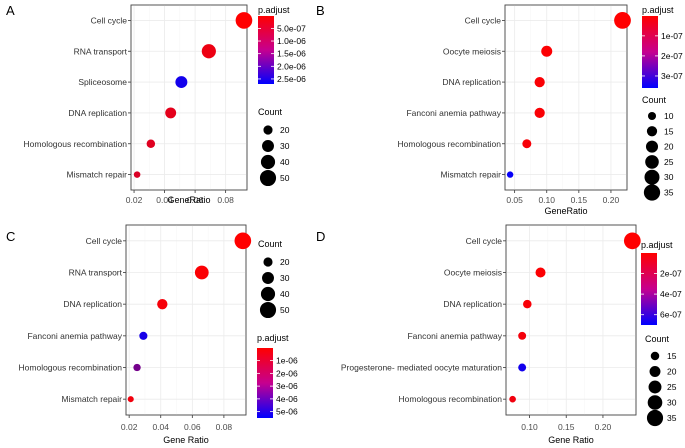 Image resolution: width=685 pixels, height=448 pixels. I want to click on color-legend-label: 2.5e-06, so click(291, 79).